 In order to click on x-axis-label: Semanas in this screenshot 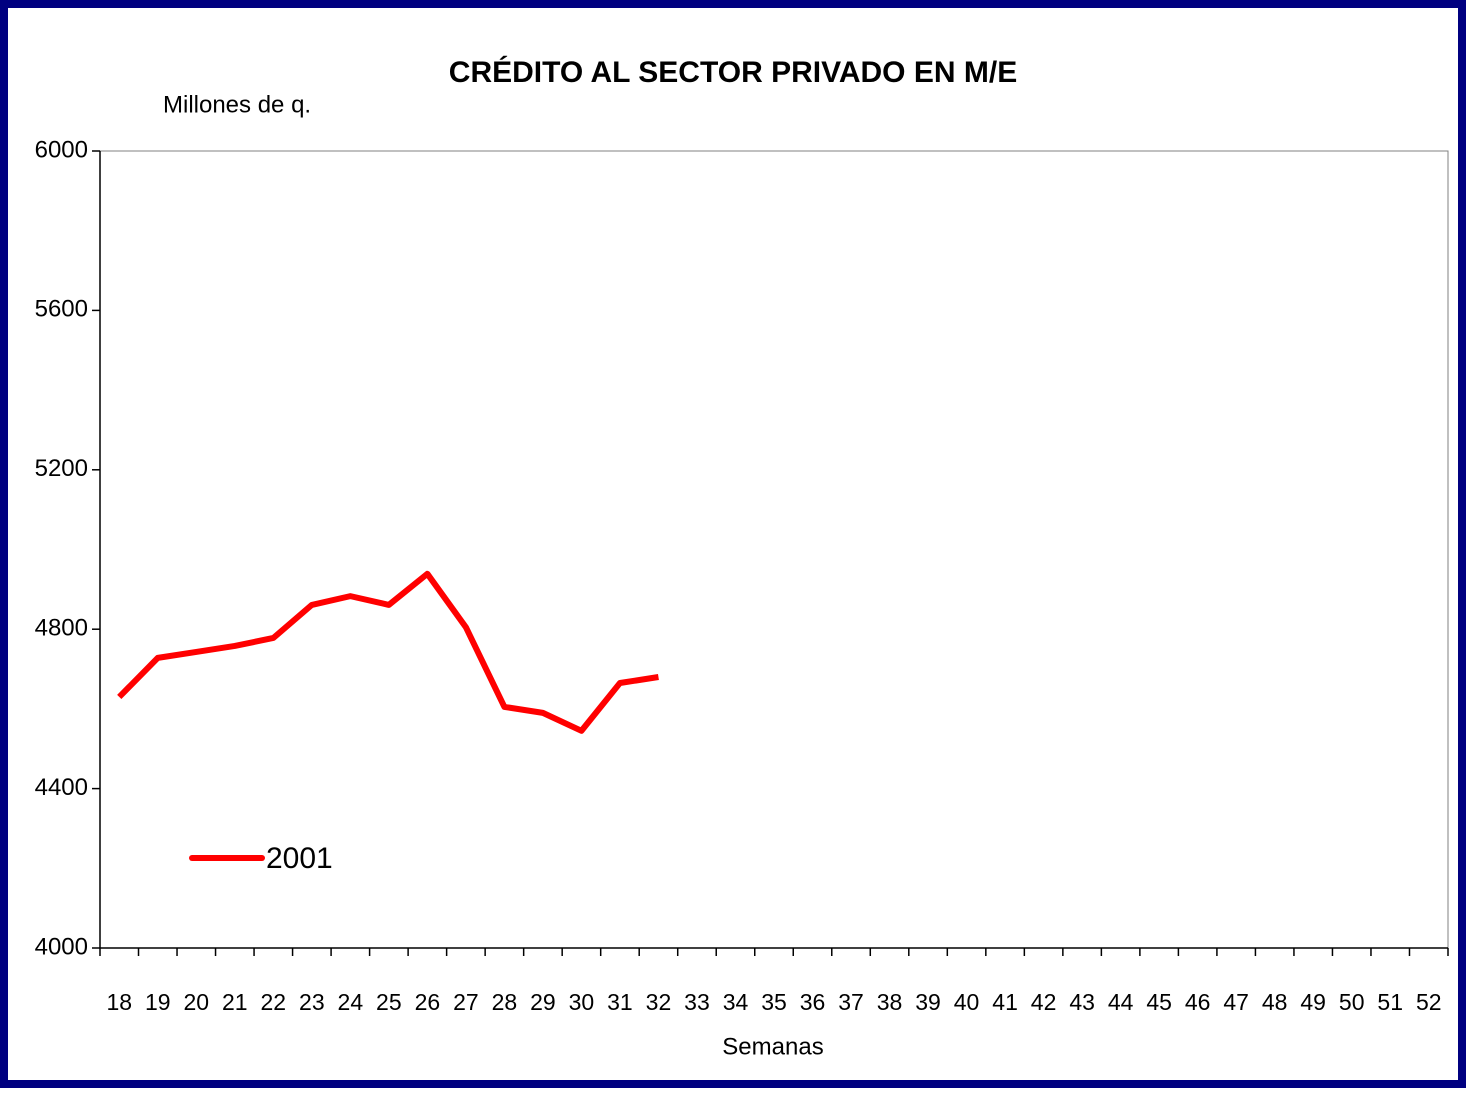, I will do `click(772, 1046)`.